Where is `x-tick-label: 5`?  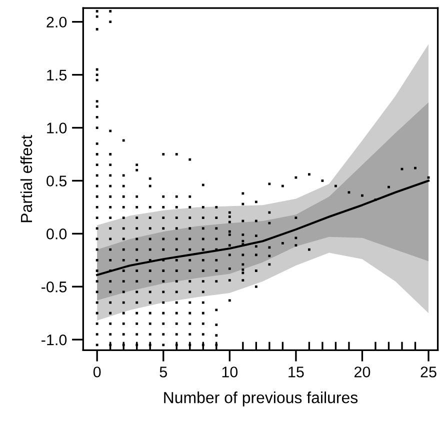 x-tick-label: 5 is located at coordinates (163, 372).